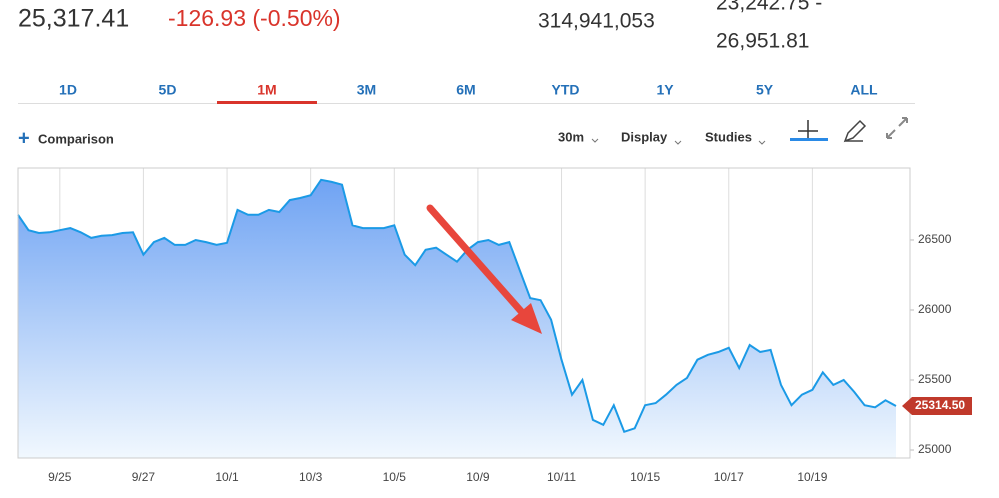 Image resolution: width=999 pixels, height=498 pixels. Describe the element at coordinates (812, 477) in the screenshot. I see `x-tick-label: 10/19` at that location.